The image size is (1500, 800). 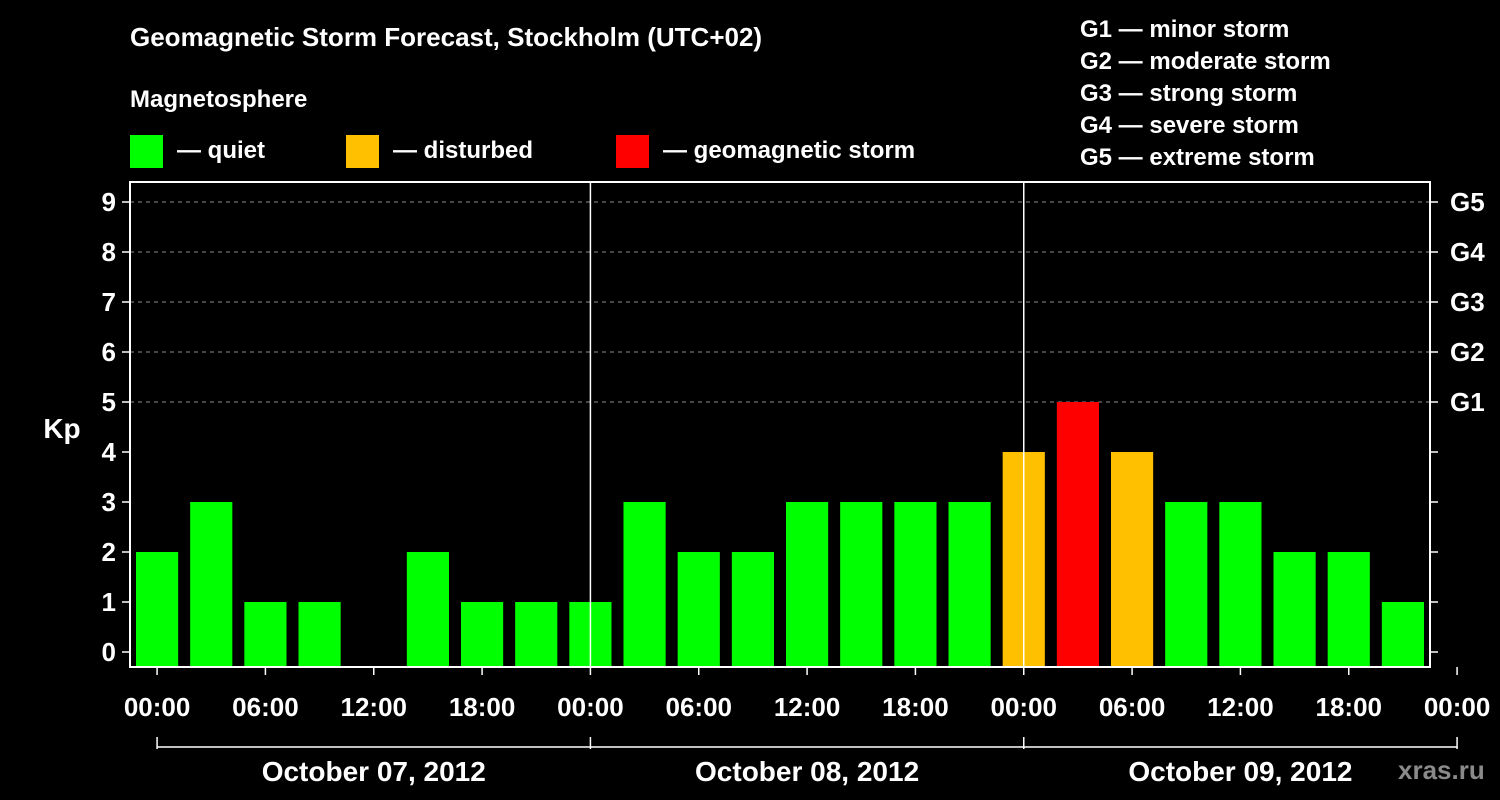 What do you see at coordinates (1197, 157) in the screenshot?
I see `storm-scale-g5: G5 — extreme storm` at bounding box center [1197, 157].